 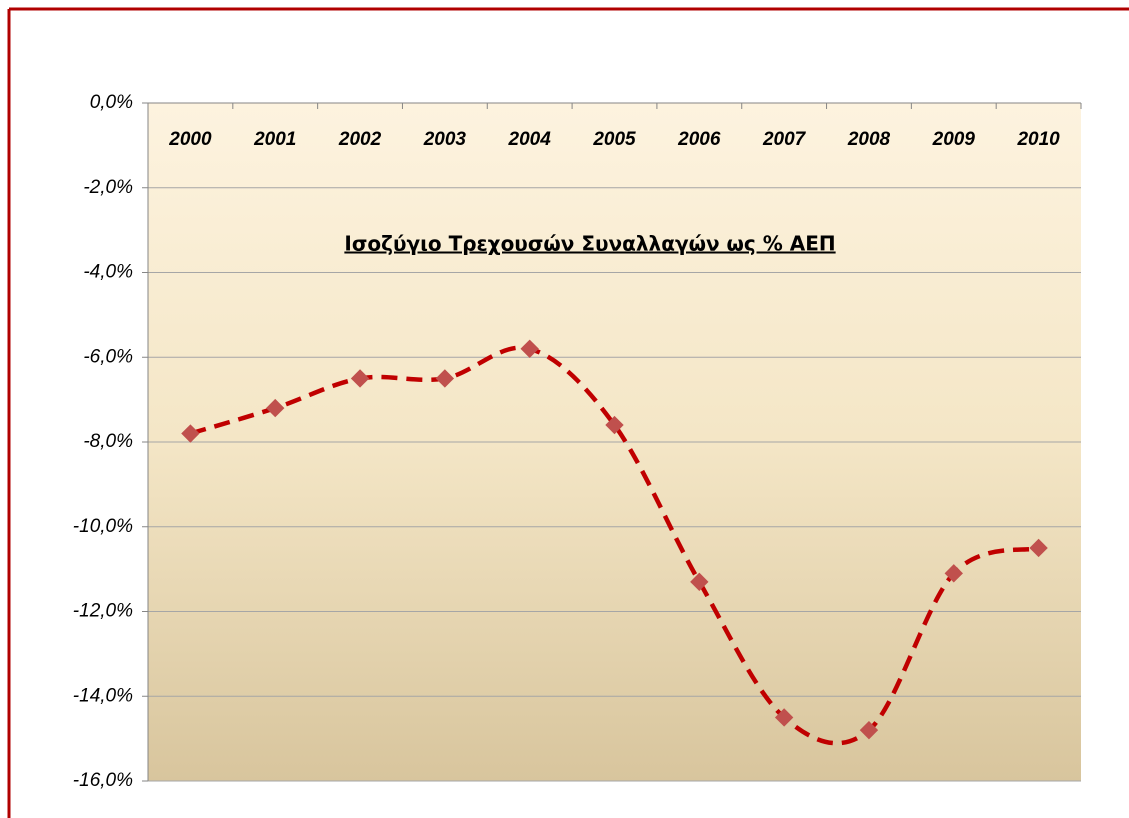 What do you see at coordinates (954, 139) in the screenshot?
I see `x-tick-label: 2009` at bounding box center [954, 139].